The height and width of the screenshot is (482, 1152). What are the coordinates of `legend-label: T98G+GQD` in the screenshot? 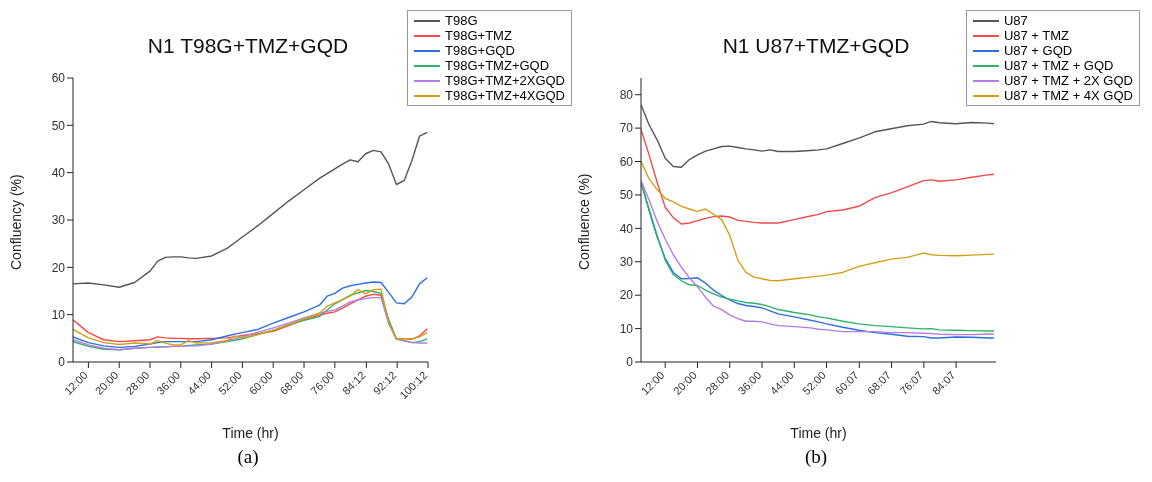 It's located at (480, 50).